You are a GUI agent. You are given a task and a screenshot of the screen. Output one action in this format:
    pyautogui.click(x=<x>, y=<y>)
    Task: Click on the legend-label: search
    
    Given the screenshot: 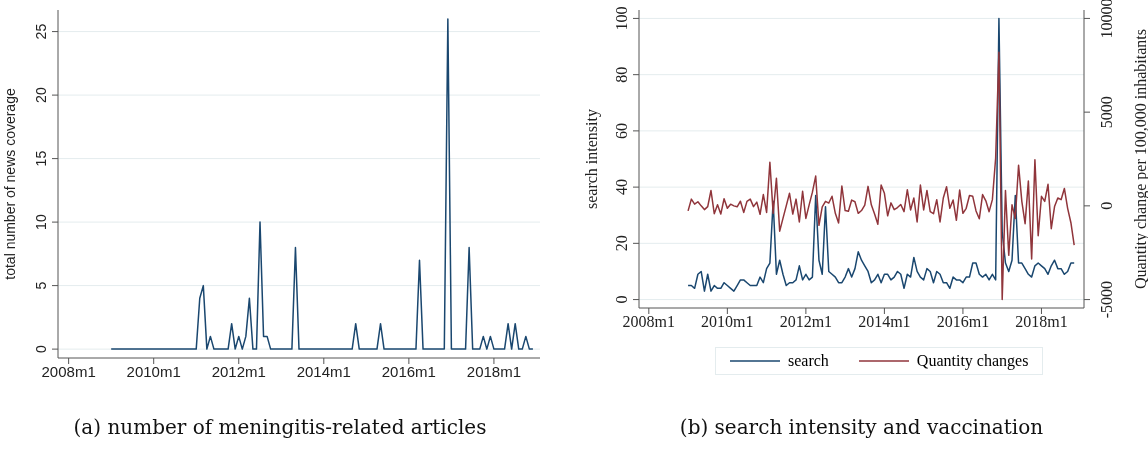 What is the action you would take?
    pyautogui.click(x=808, y=361)
    